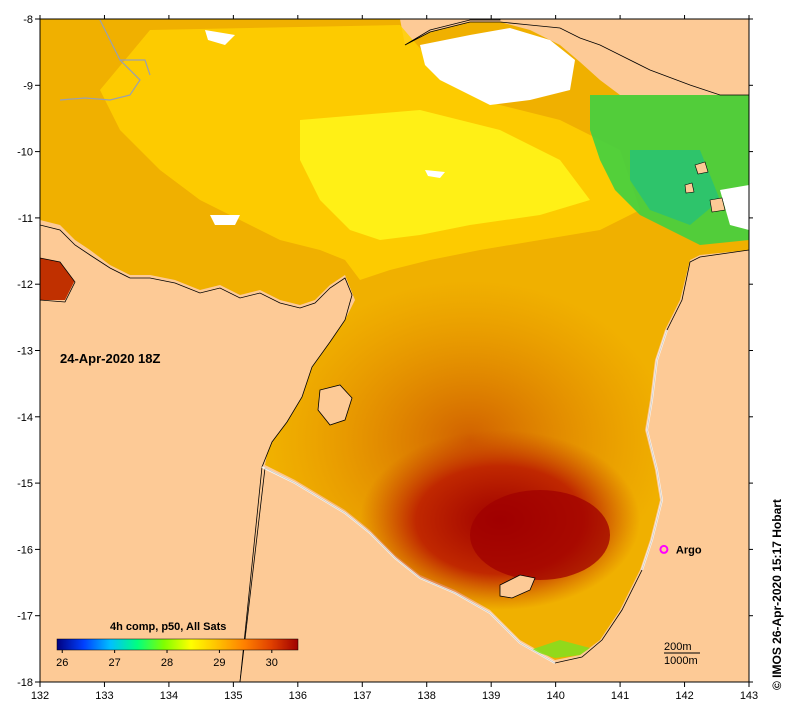 Image resolution: width=791 pixels, height=716 pixels. Describe the element at coordinates (25, 352) in the screenshot. I see `lat-tick-label: -13` at that location.